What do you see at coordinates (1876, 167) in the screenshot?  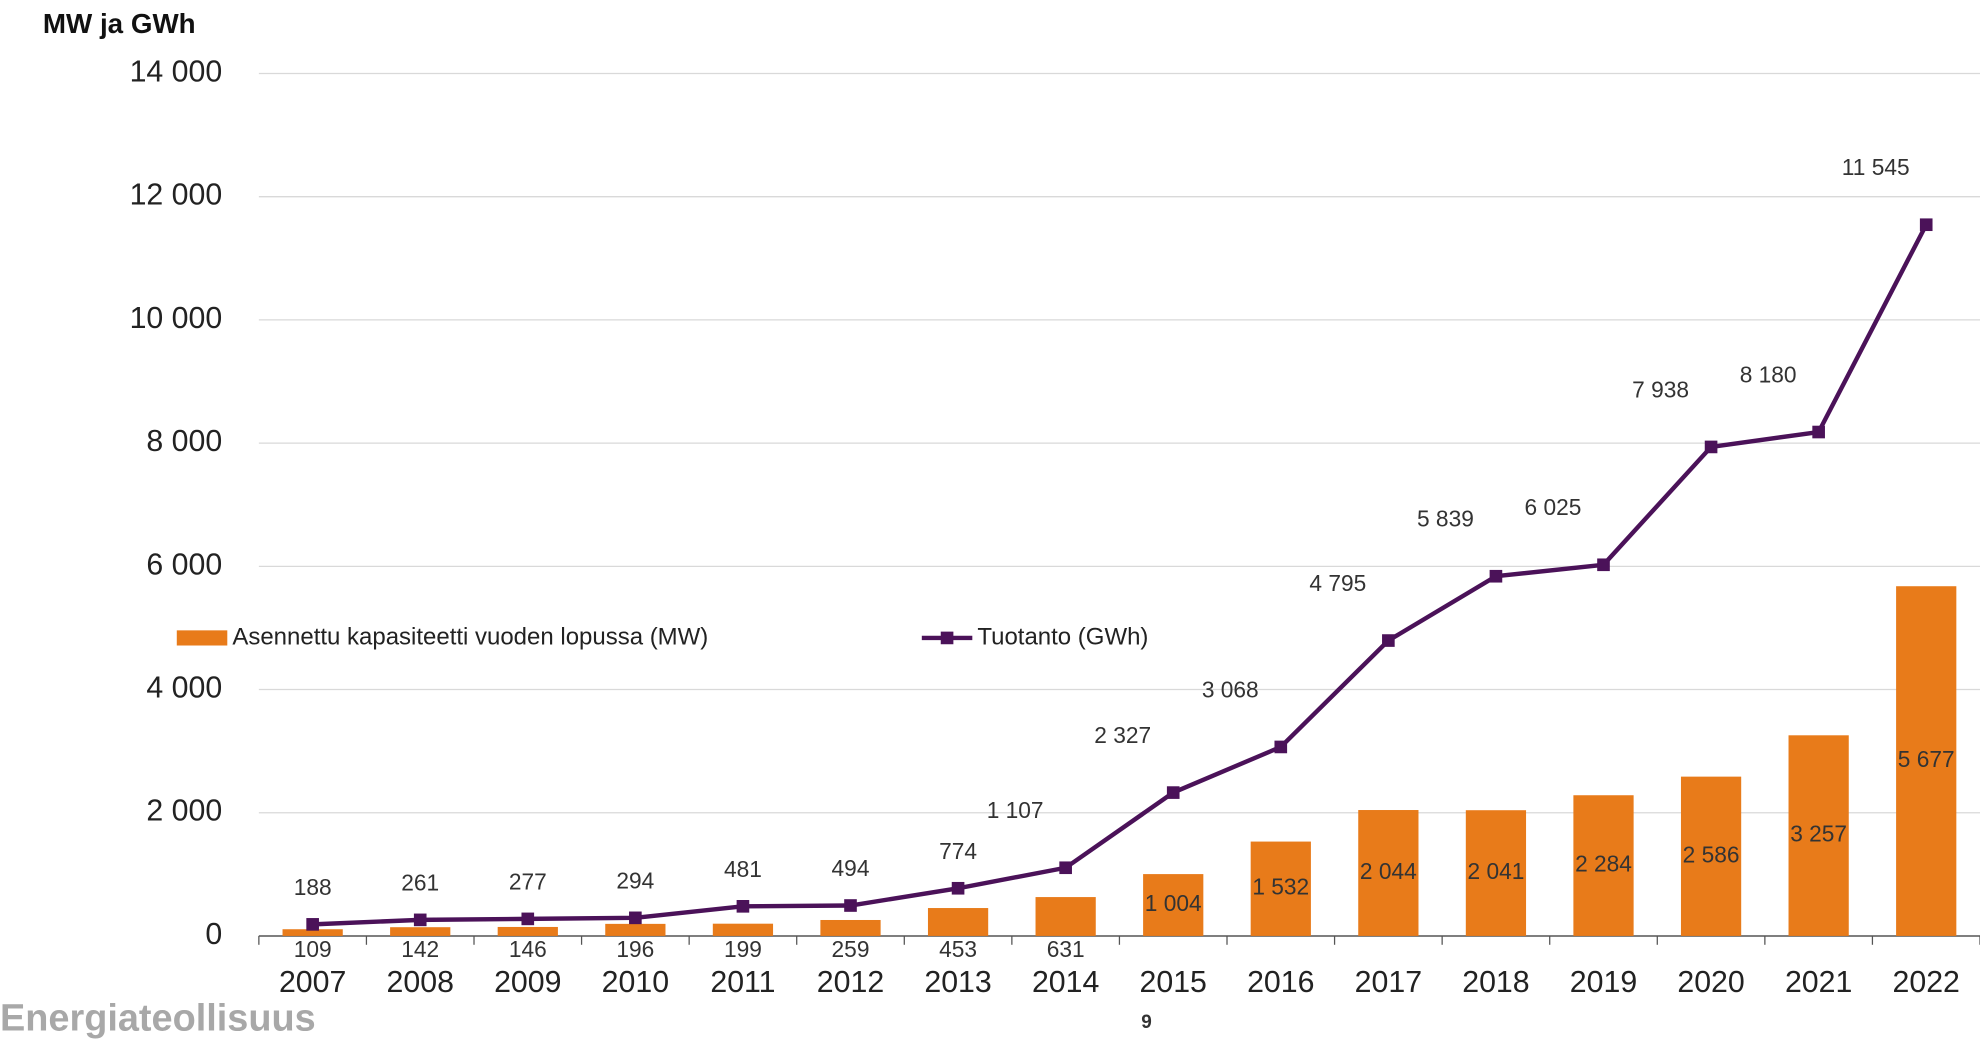 I see `line-label: 11 545` at bounding box center [1876, 167].